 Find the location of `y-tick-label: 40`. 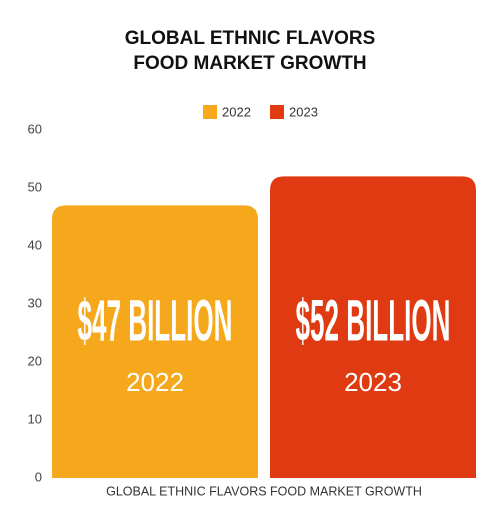

y-tick-label: 40 is located at coordinates (35, 244).